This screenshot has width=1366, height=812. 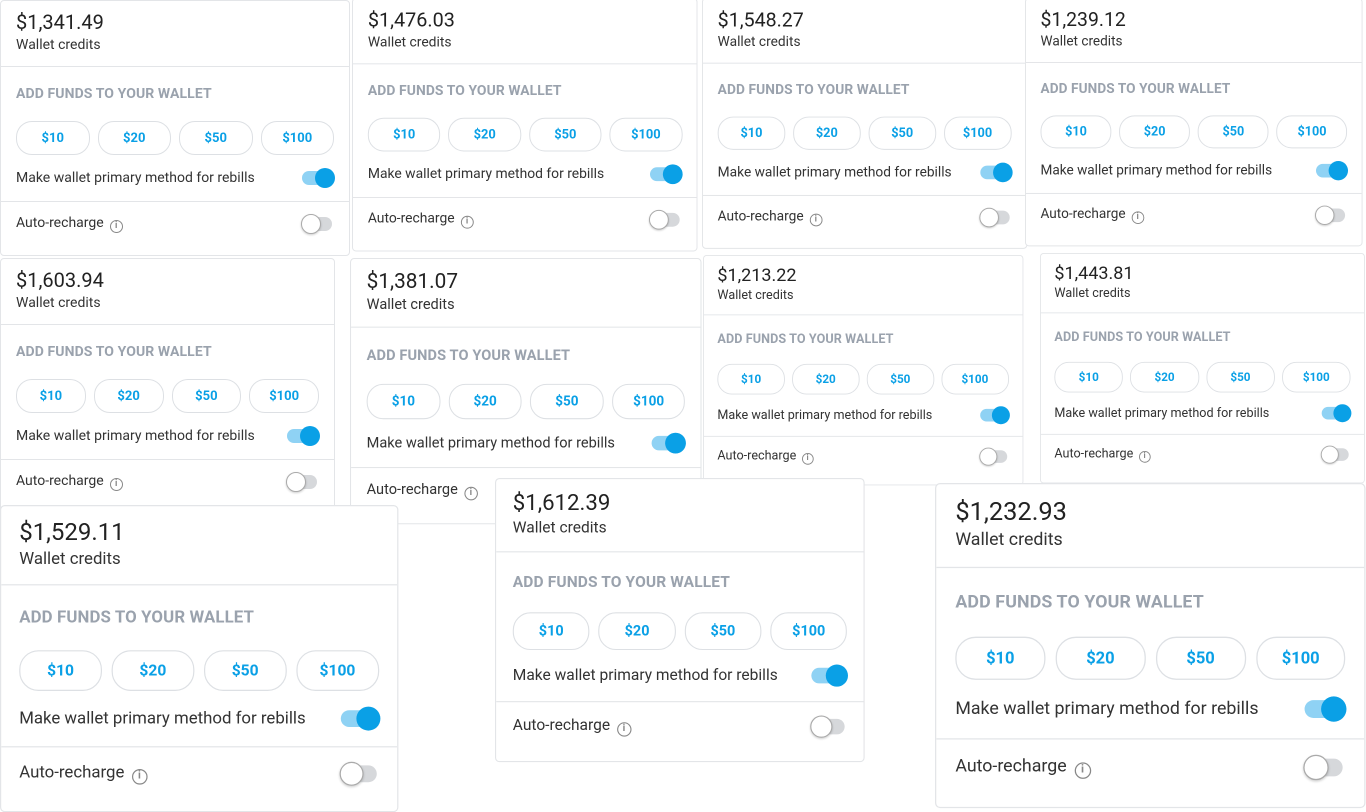 I want to click on primary-row: Make wallet primary method for rebills, so click(x=524, y=174).